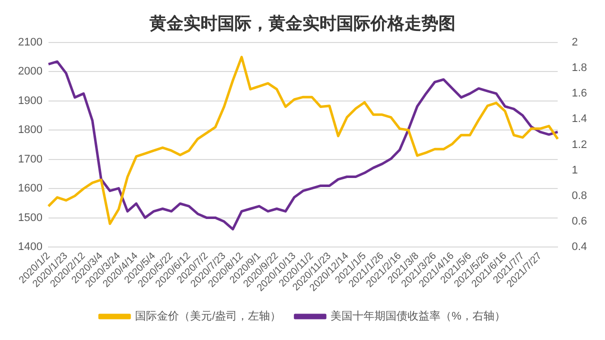  Describe the element at coordinates (30, 218) in the screenshot. I see `y-tick-label: 1500` at that location.